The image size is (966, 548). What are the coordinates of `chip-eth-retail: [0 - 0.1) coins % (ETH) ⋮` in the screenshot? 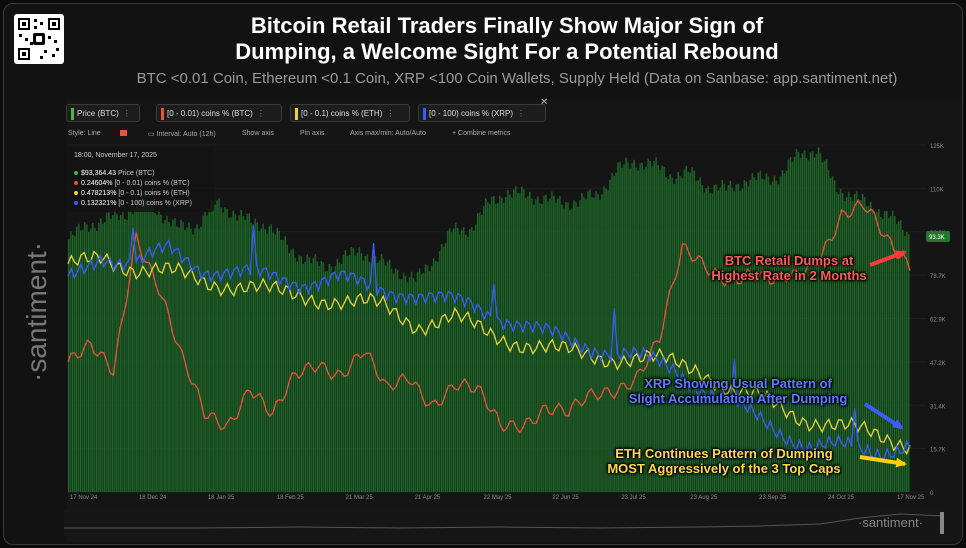 It's located at (350, 113).